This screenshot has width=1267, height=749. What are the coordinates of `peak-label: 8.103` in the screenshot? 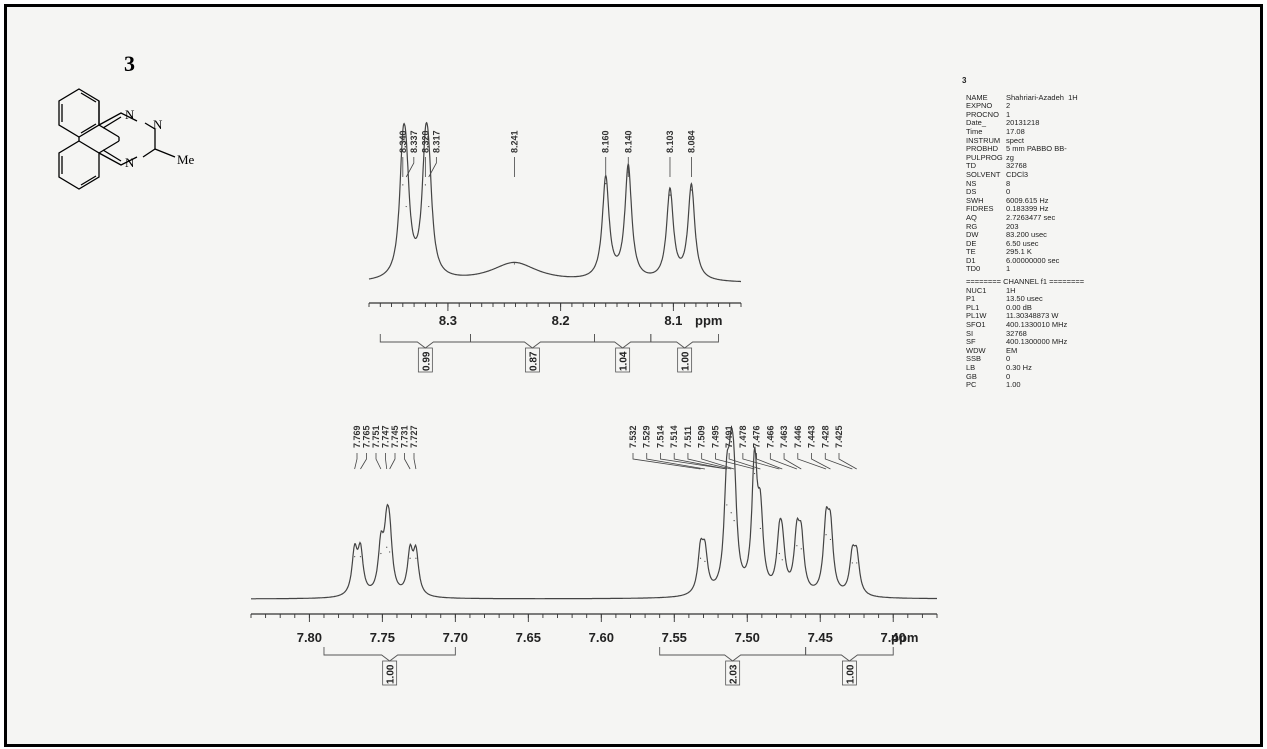 It's located at (670, 141).